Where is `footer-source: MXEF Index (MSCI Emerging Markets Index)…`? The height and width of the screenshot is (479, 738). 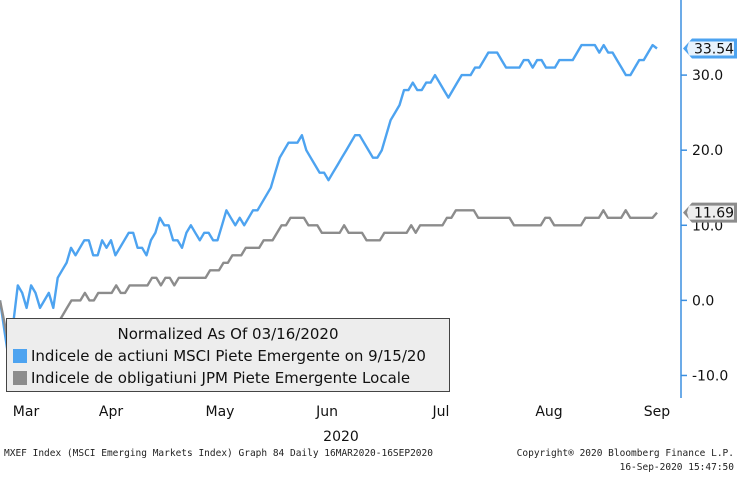
footer-source: MXEF Index (MSCI Emerging Markets Index)… is located at coordinates (218, 453).